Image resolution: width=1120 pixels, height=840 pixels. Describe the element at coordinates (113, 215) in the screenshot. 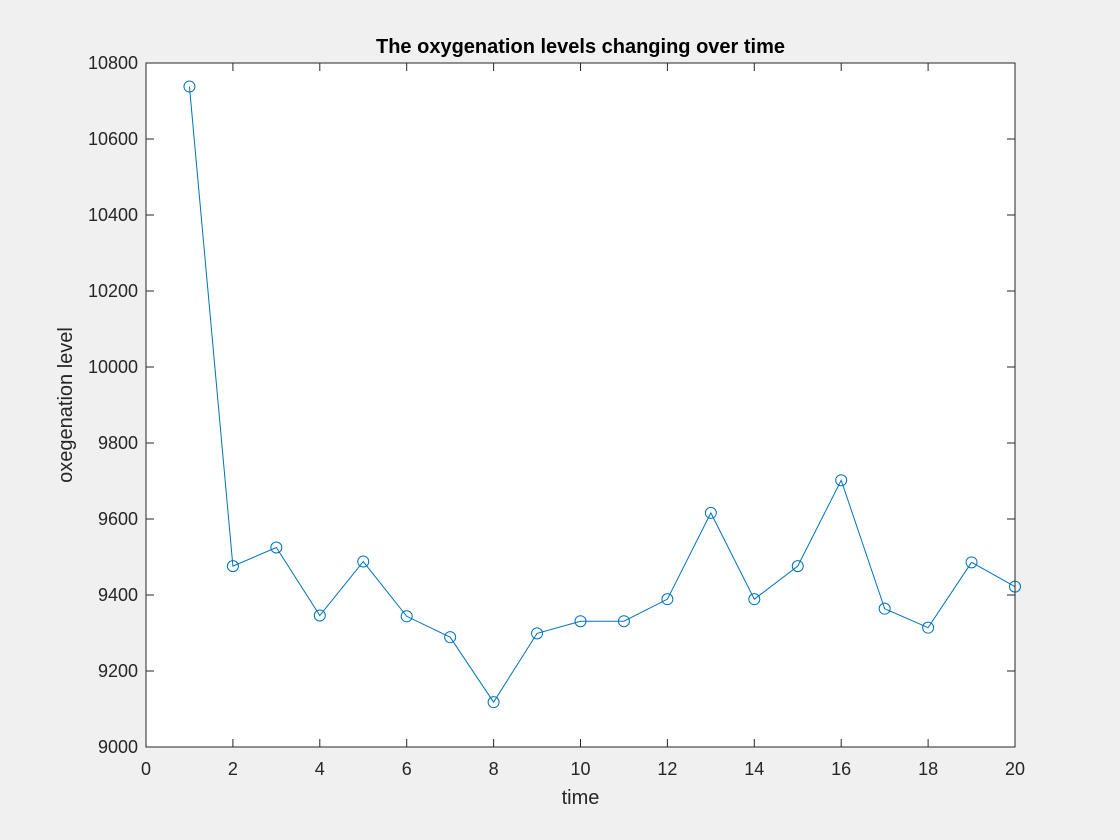

I see `y-tick-label: 10400` at that location.